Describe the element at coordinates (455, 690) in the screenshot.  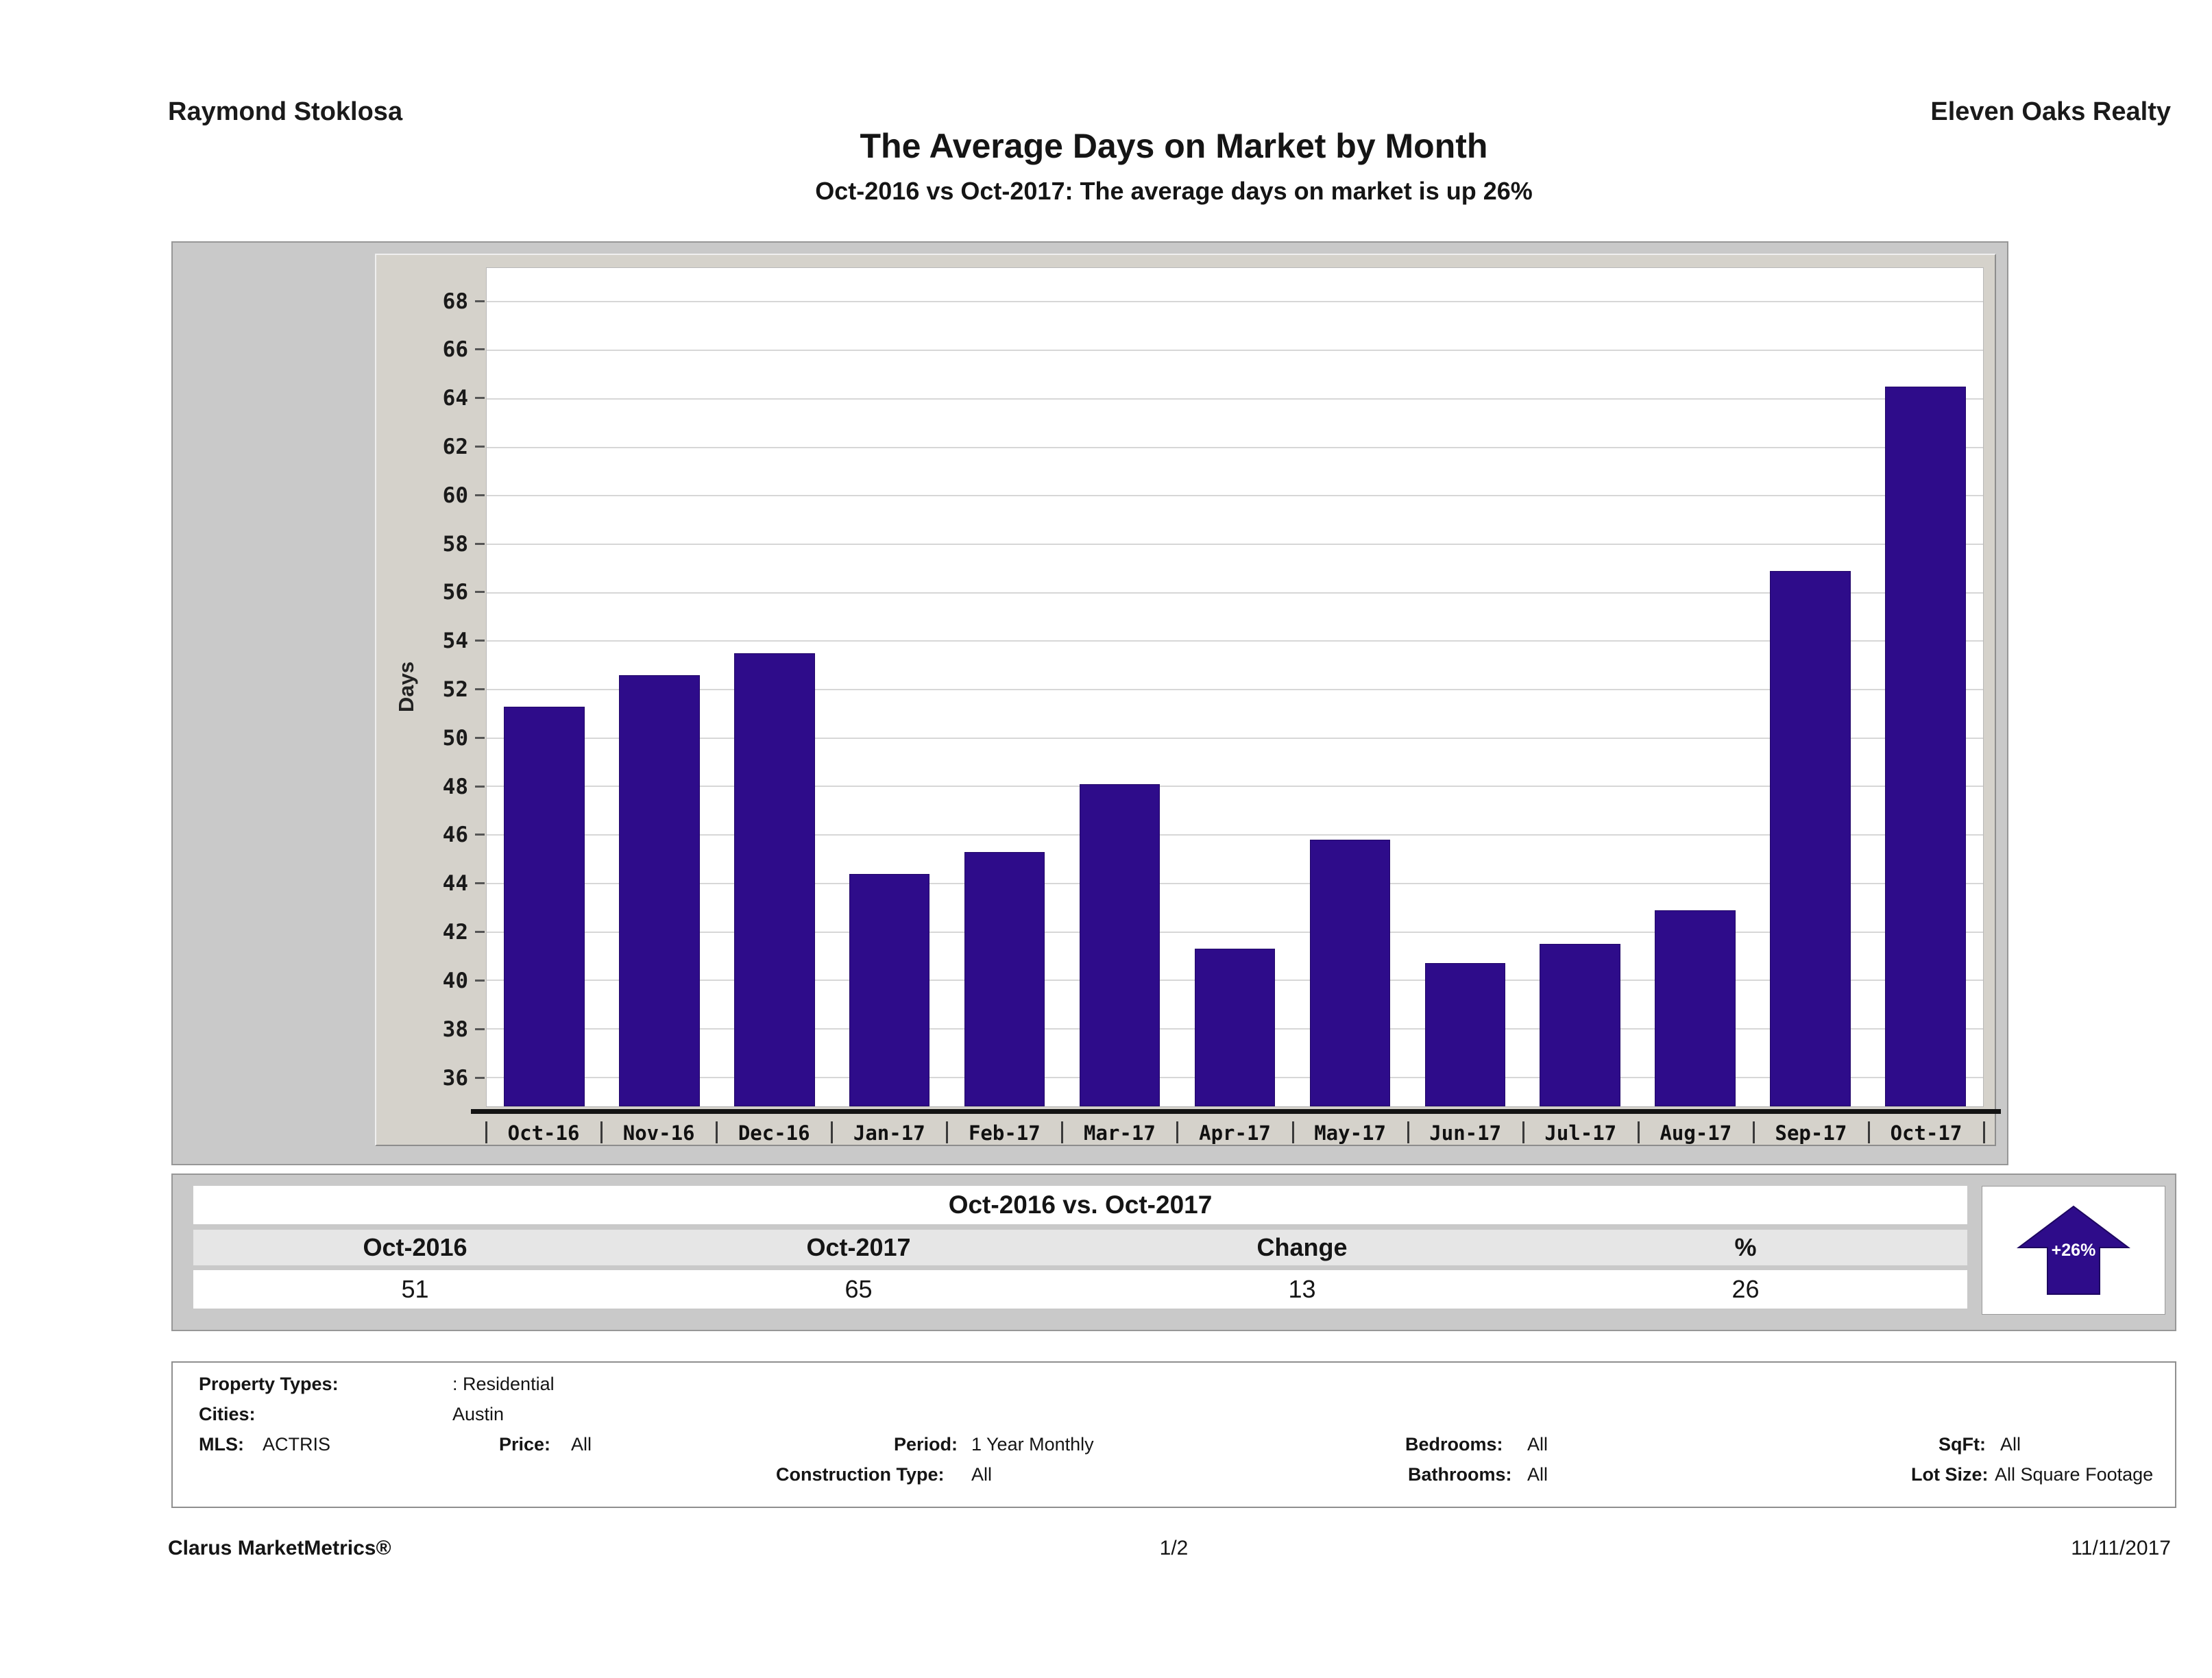
I see `y-tick-label: 52` at that location.